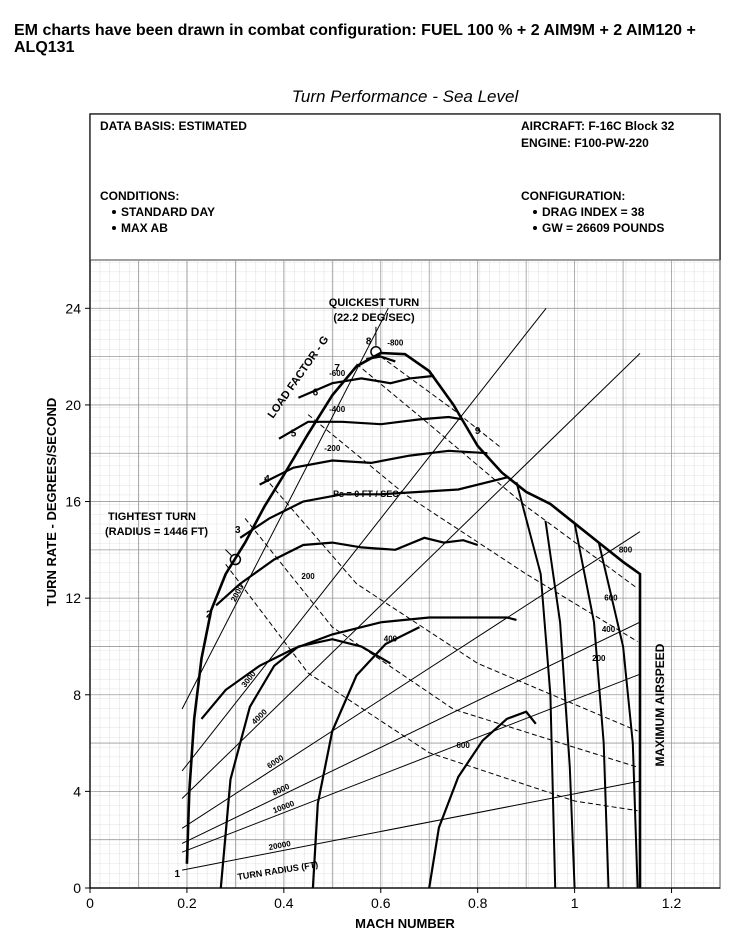 This screenshot has height=938, width=733. Describe the element at coordinates (391, 639) in the screenshot. I see `ps-contour-label: 400` at that location.